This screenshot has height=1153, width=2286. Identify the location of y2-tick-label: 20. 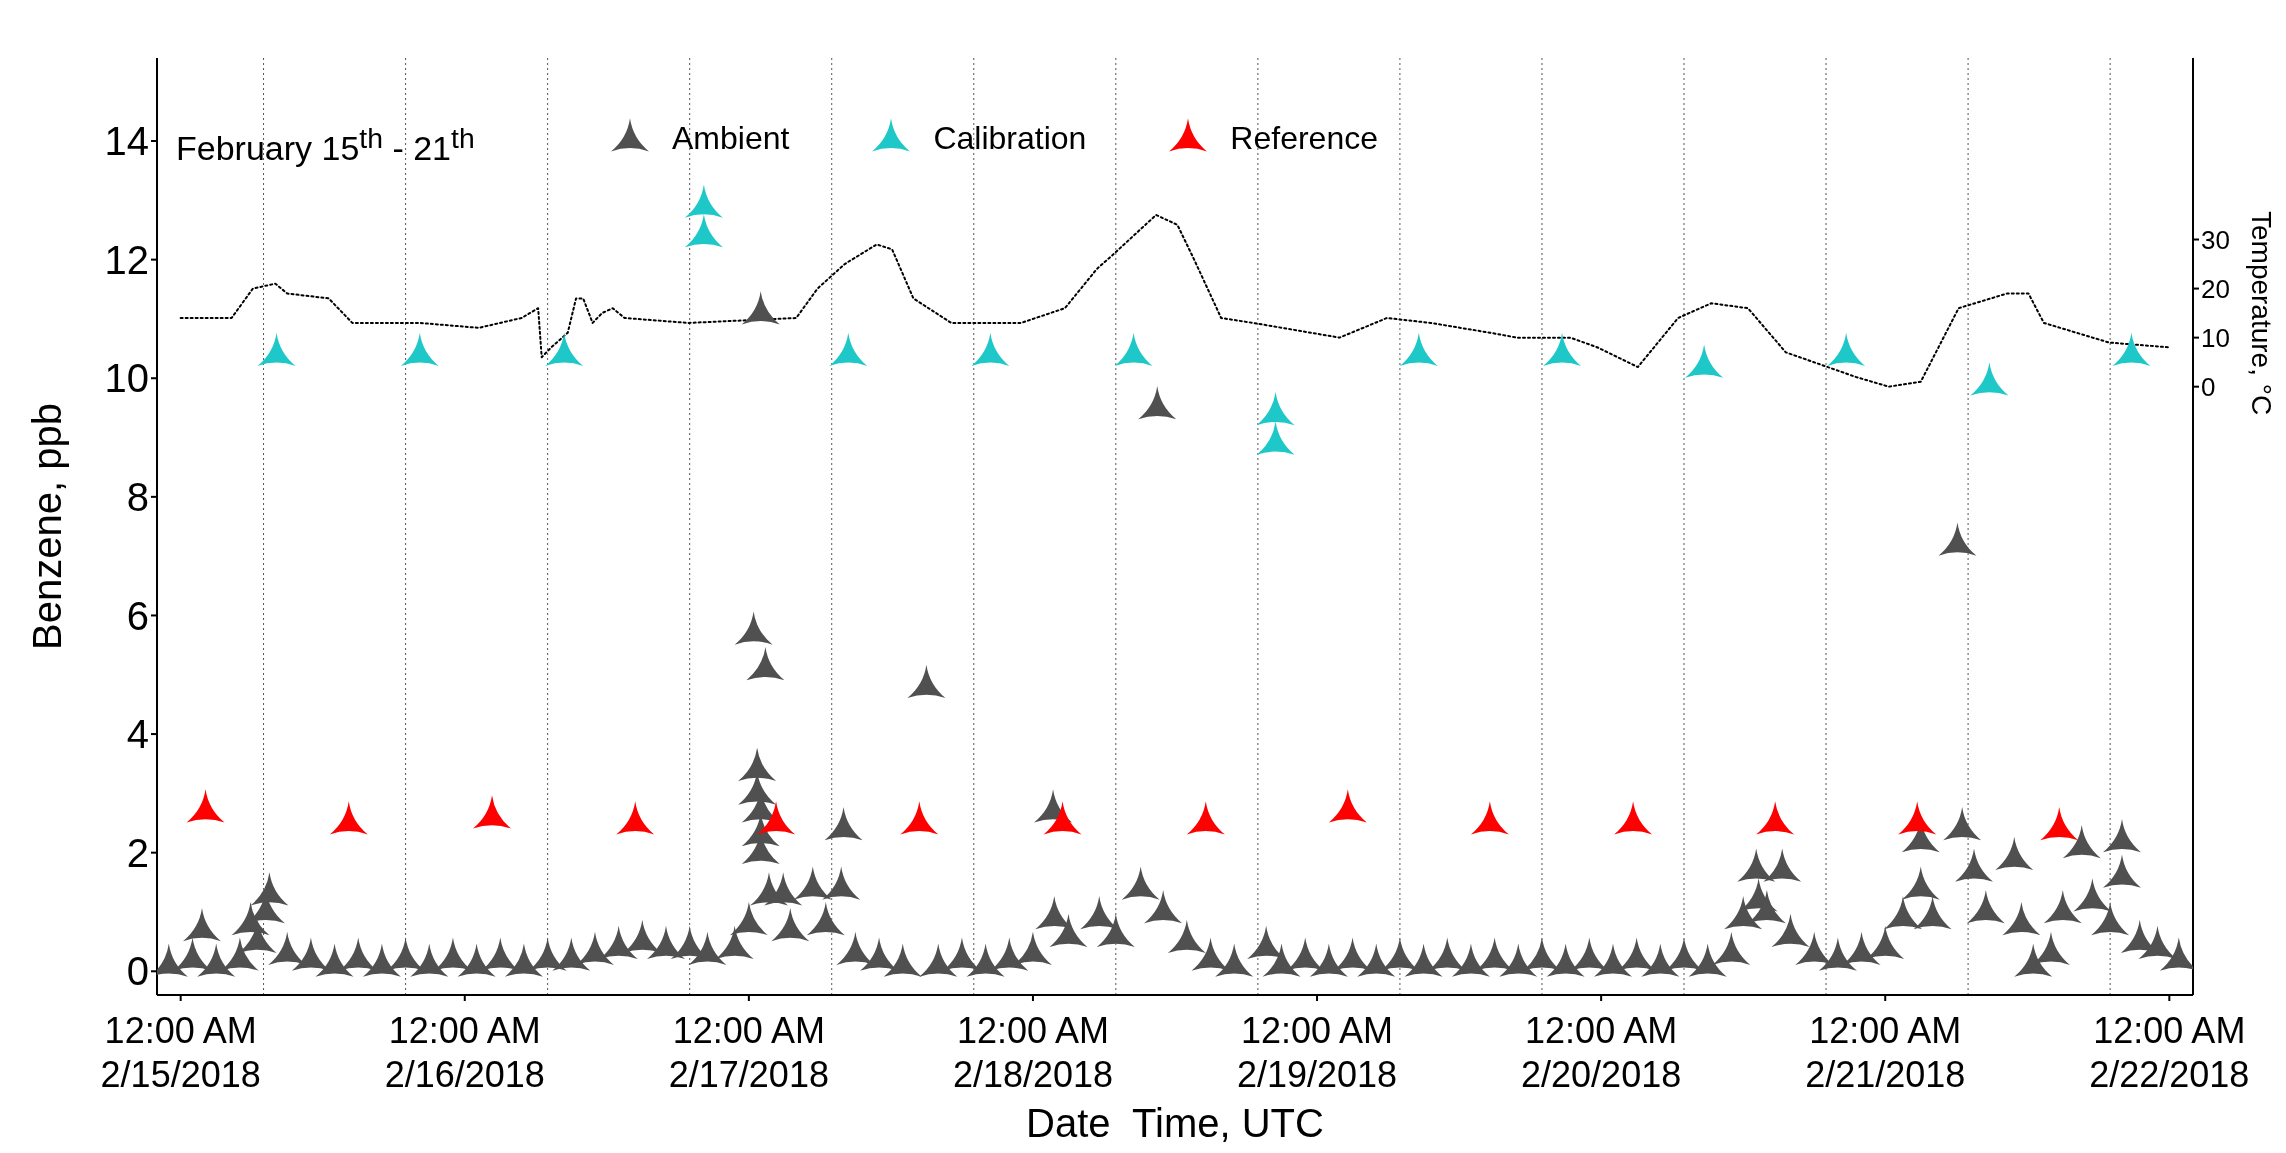
(2215, 288).